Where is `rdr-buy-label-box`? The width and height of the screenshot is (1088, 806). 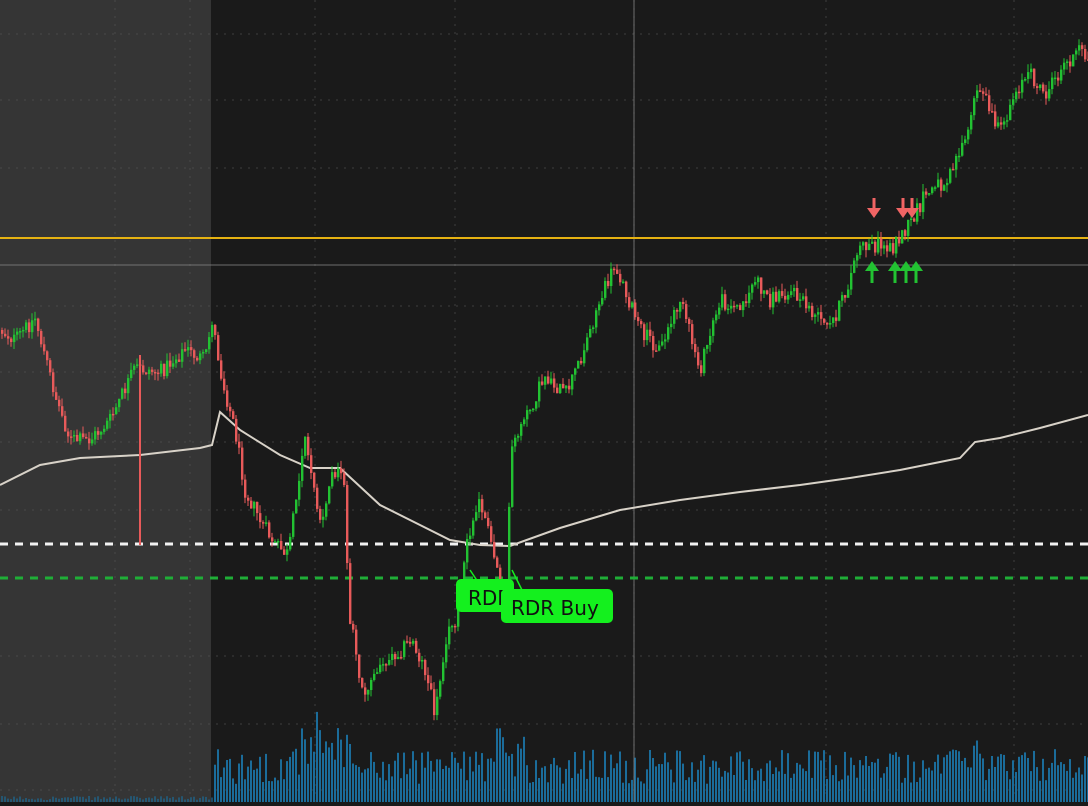 rdr-buy-label-box is located at coordinates (557, 606).